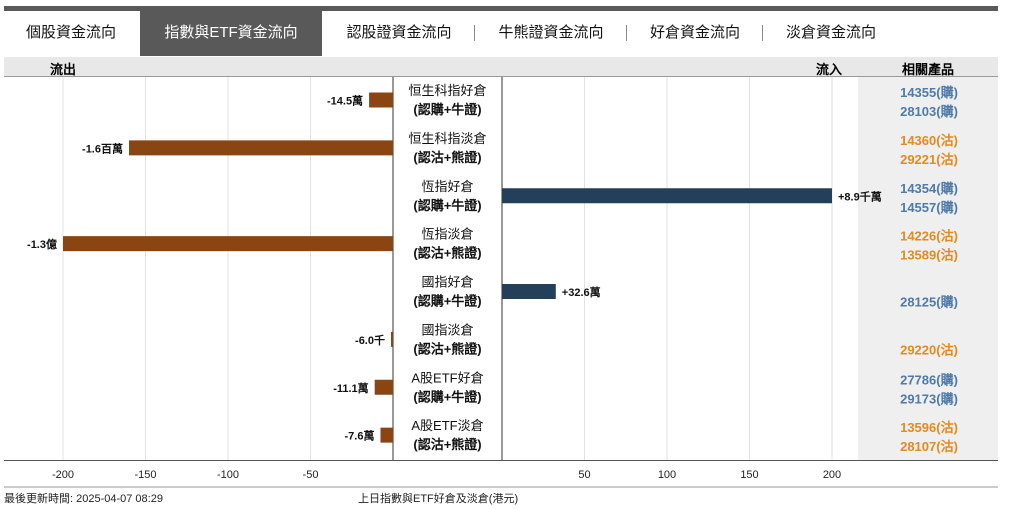 The width and height of the screenshot is (1009, 509). Describe the element at coordinates (581, 292) in the screenshot. I see `value-label: +32.6萬` at that location.